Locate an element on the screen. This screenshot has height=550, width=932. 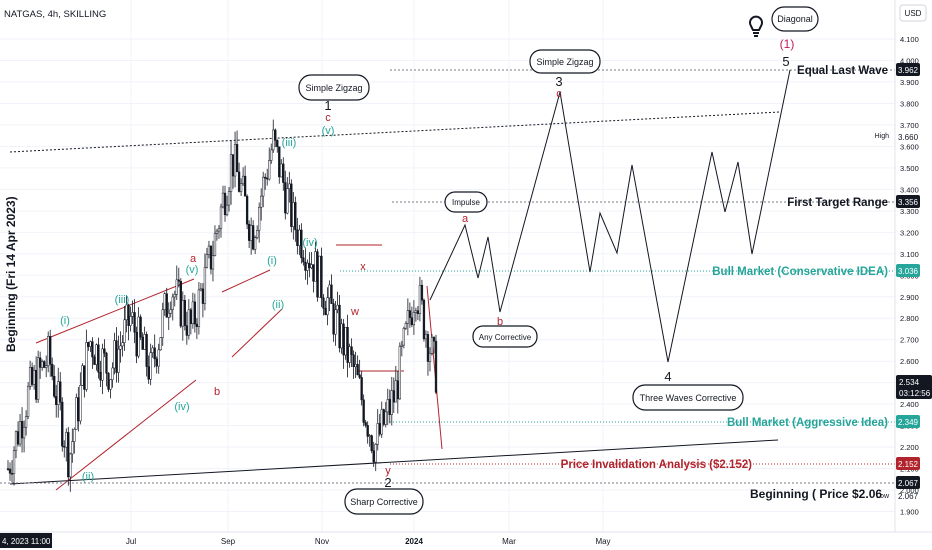
currency-button is located at coordinates (913, 13).